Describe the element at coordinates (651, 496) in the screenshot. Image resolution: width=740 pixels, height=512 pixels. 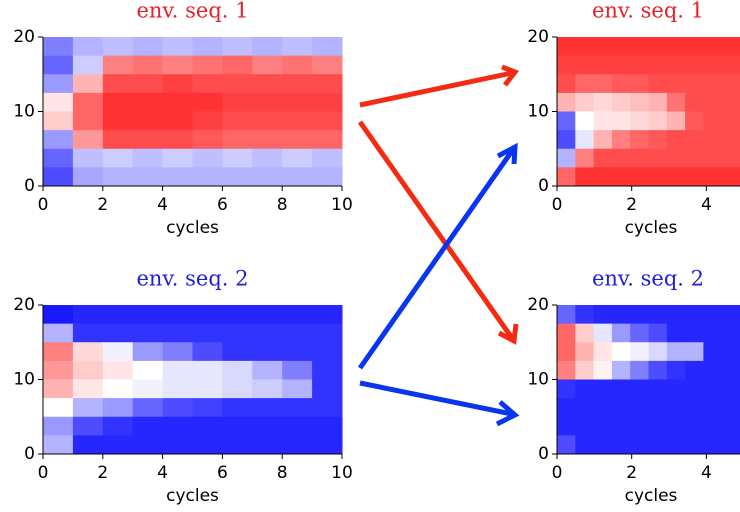
I see `x-axis-label: cycles` at that location.